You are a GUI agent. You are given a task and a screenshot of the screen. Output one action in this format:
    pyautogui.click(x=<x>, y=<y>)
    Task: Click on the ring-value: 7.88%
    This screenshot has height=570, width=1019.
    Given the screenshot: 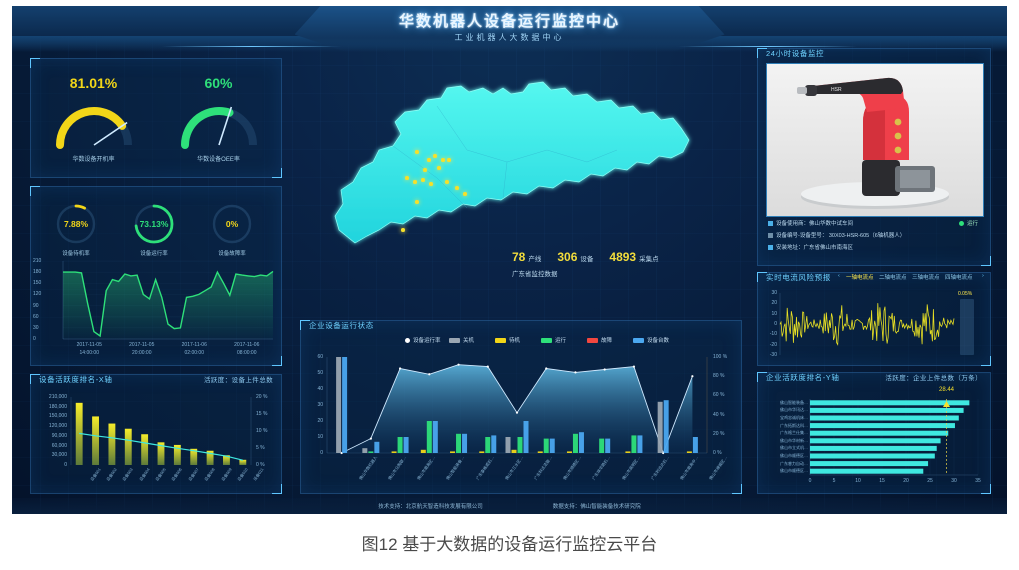 What is the action you would take?
    pyautogui.click(x=76, y=224)
    